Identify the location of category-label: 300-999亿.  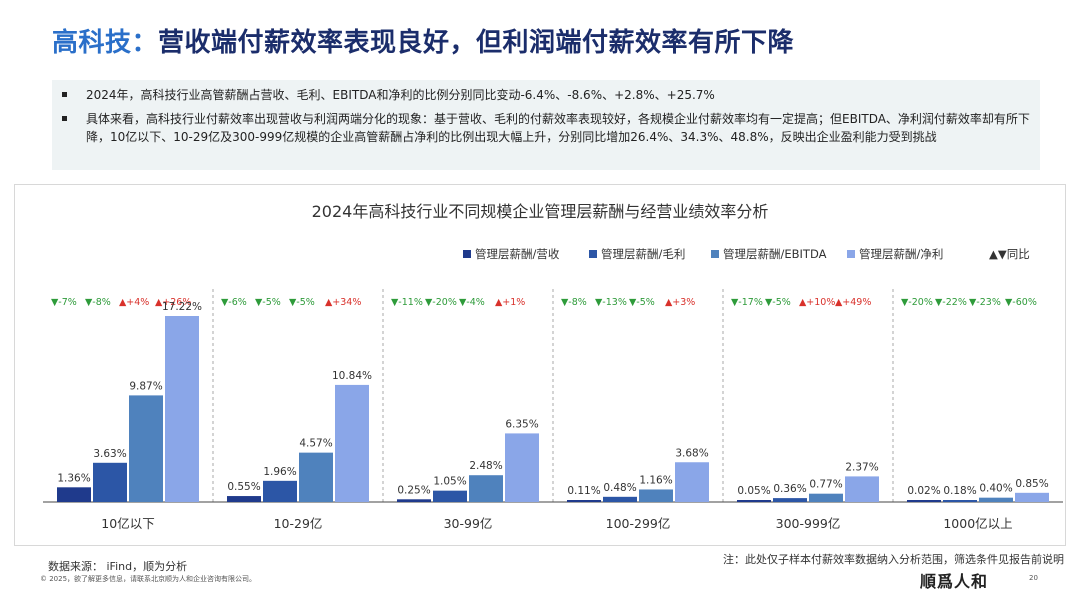
(808, 523).